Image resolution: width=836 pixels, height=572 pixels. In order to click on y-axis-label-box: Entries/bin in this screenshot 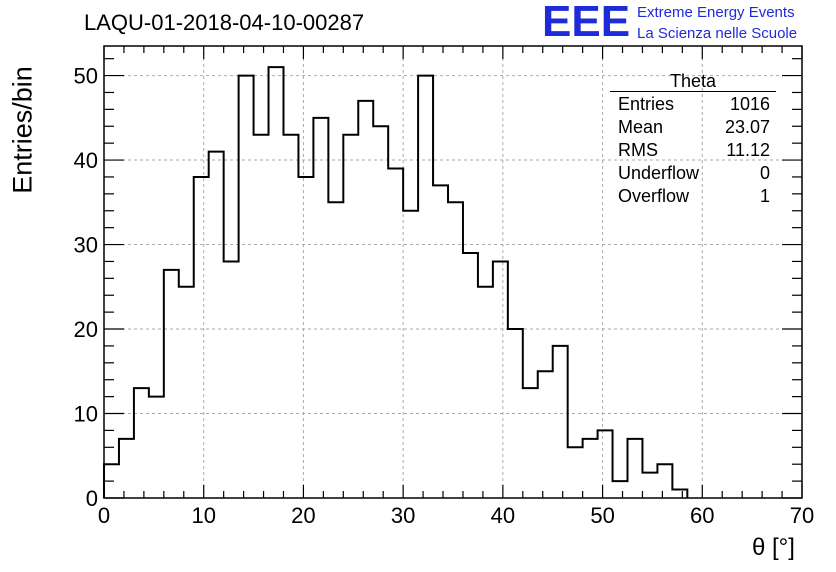, I will do `click(23, 130)`.